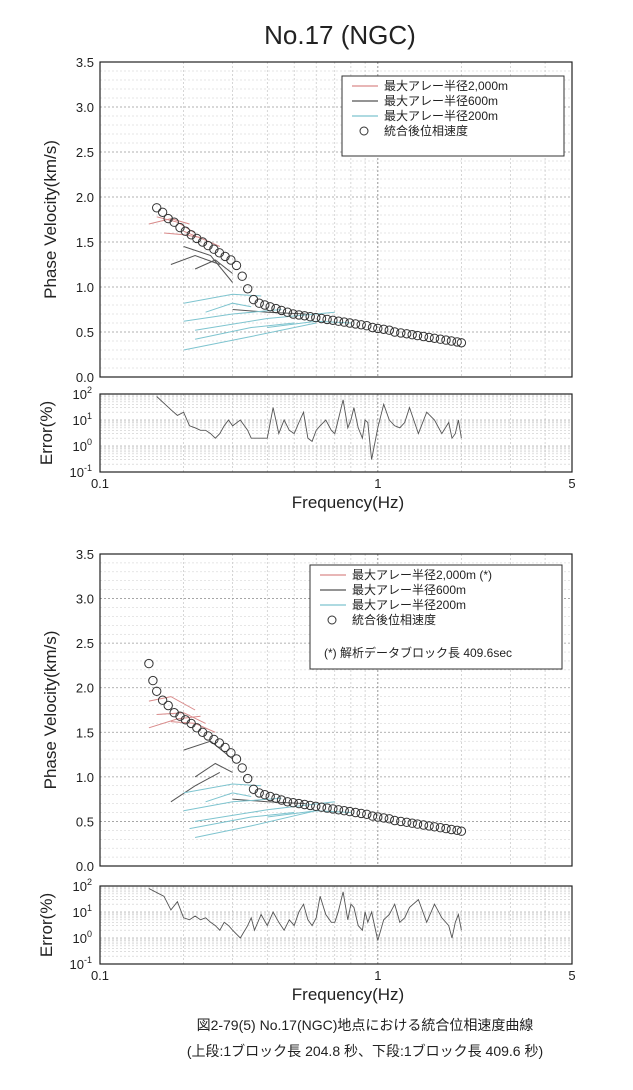 This screenshot has width=633, height=1090. Describe the element at coordinates (340, 35) in the screenshot. I see `page-title: No.17 (NGC)` at that location.